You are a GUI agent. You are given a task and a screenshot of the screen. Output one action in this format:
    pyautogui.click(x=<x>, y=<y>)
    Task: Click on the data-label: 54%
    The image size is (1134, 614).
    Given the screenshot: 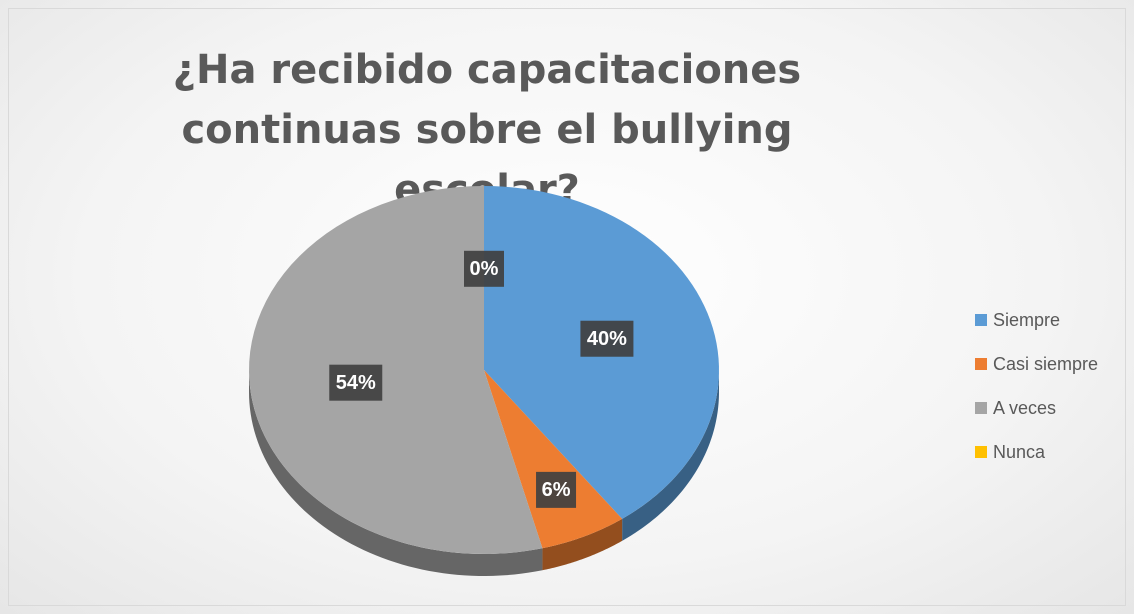 What is the action you would take?
    pyautogui.click(x=356, y=383)
    